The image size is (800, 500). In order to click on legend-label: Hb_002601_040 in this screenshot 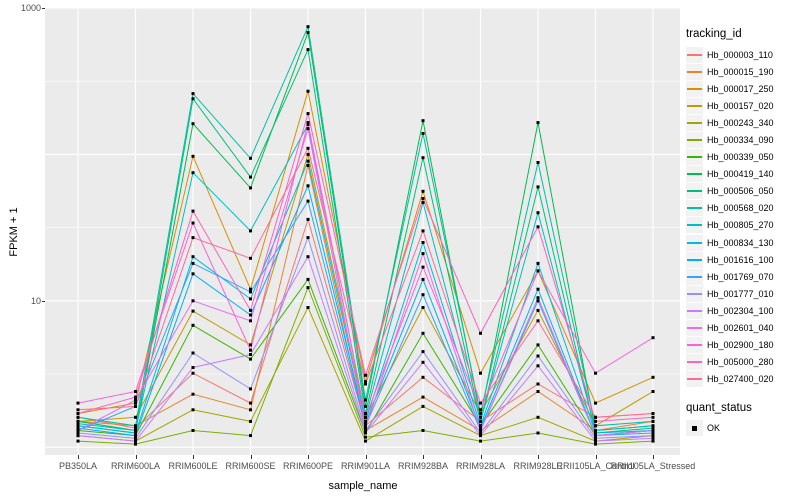, I will do `click(740, 328)`.